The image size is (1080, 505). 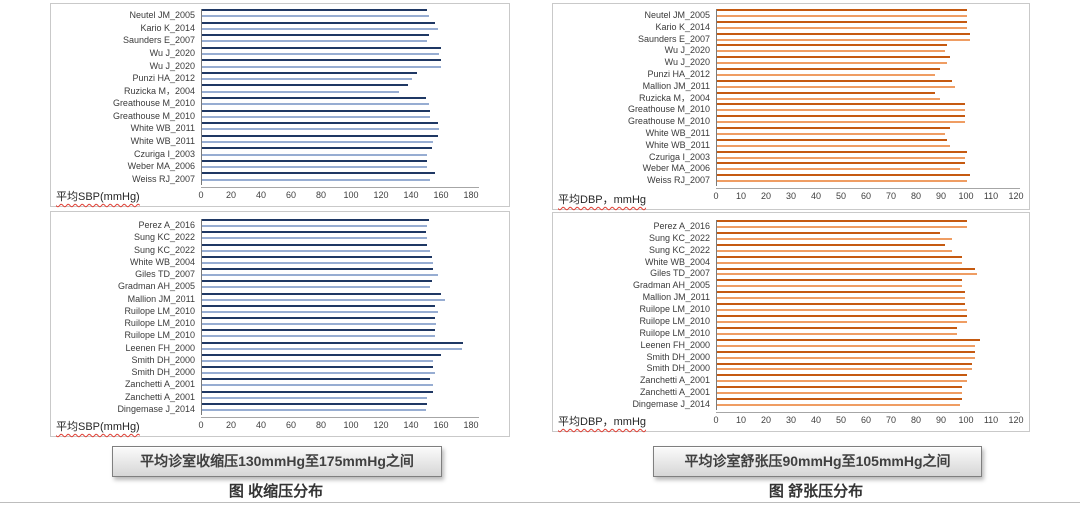 I want to click on category-label: White WB_2011, so click(x=677, y=133).